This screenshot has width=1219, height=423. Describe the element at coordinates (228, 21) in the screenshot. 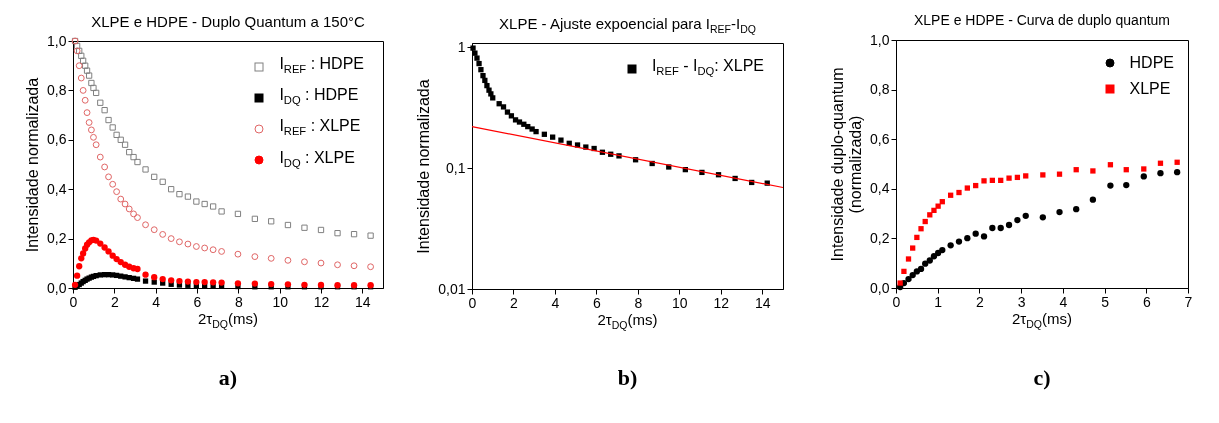

I see `chart-title: XLPE e HDPE - Duplo Quantum a 150°C` at that location.